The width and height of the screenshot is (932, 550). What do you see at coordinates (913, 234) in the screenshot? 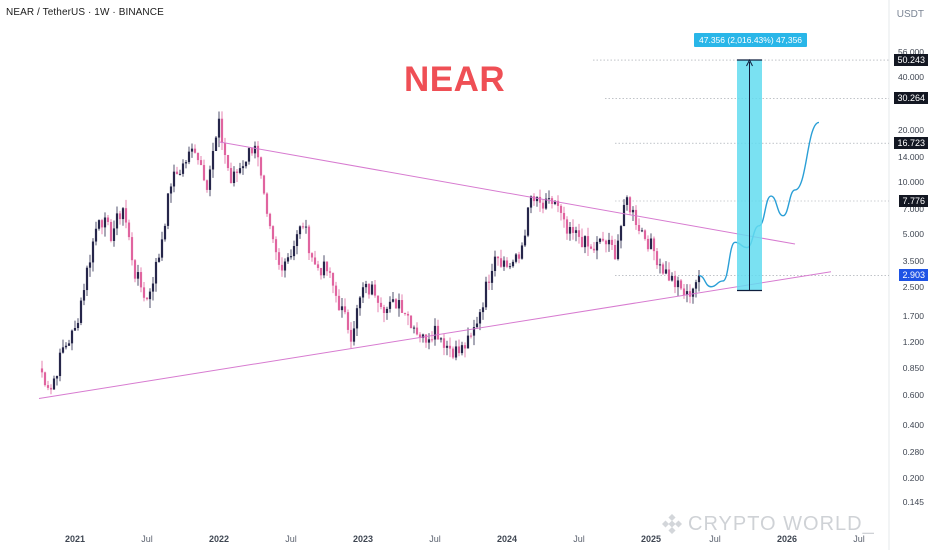
I see `y-tick-label: 5.000` at bounding box center [913, 234].